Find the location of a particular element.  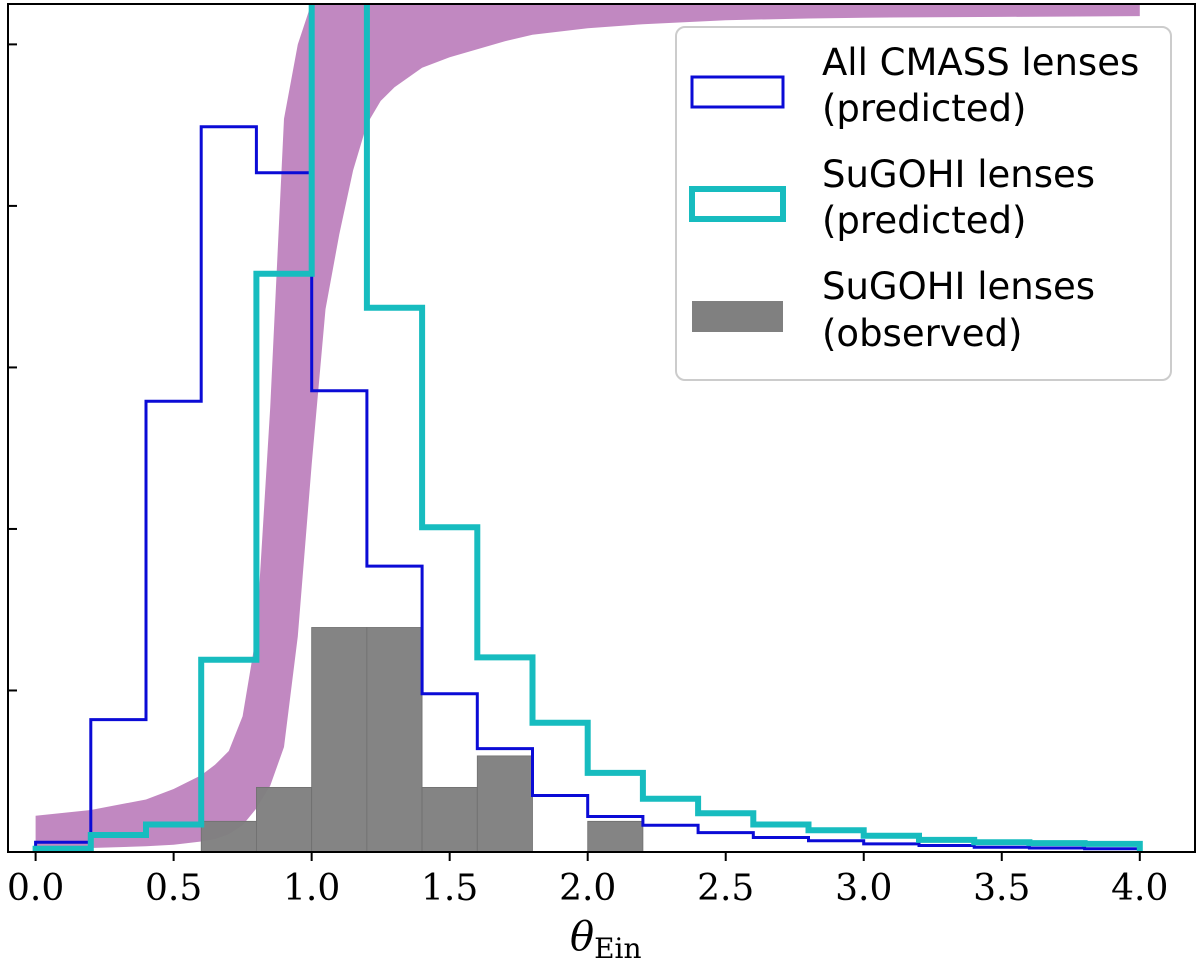

observed-bars is located at coordinates (422, 739).